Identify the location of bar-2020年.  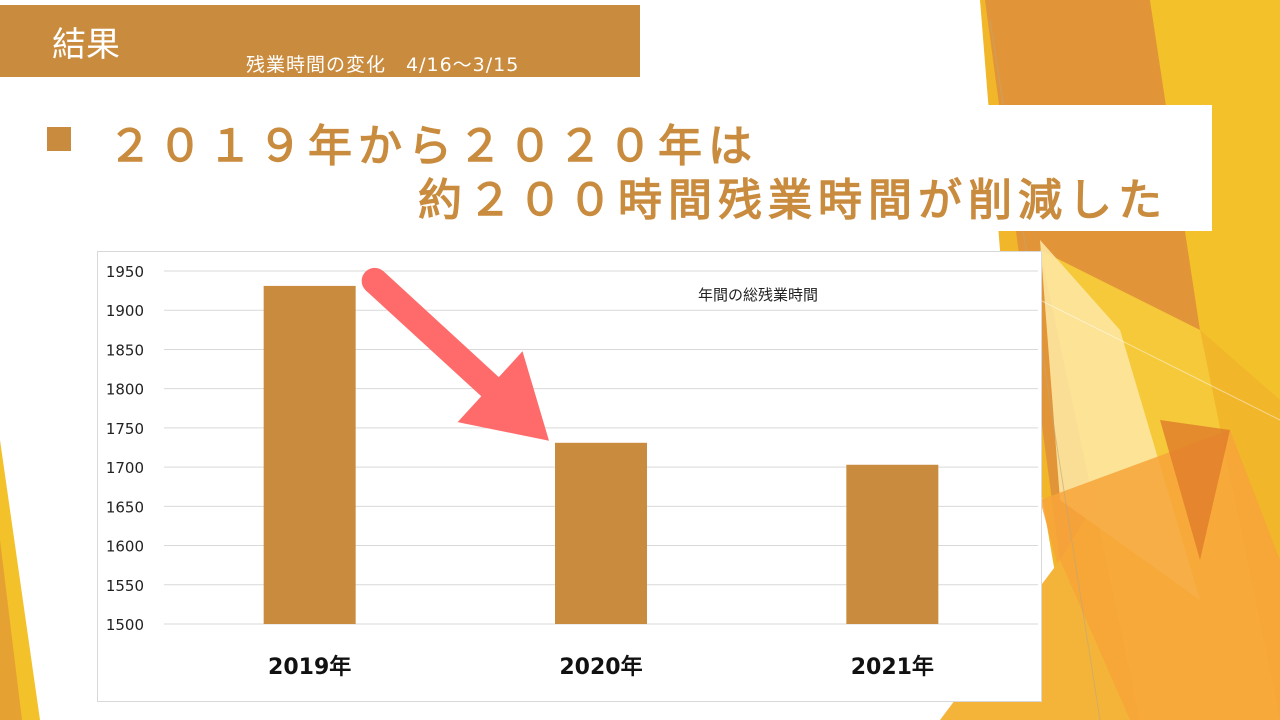
(601, 533).